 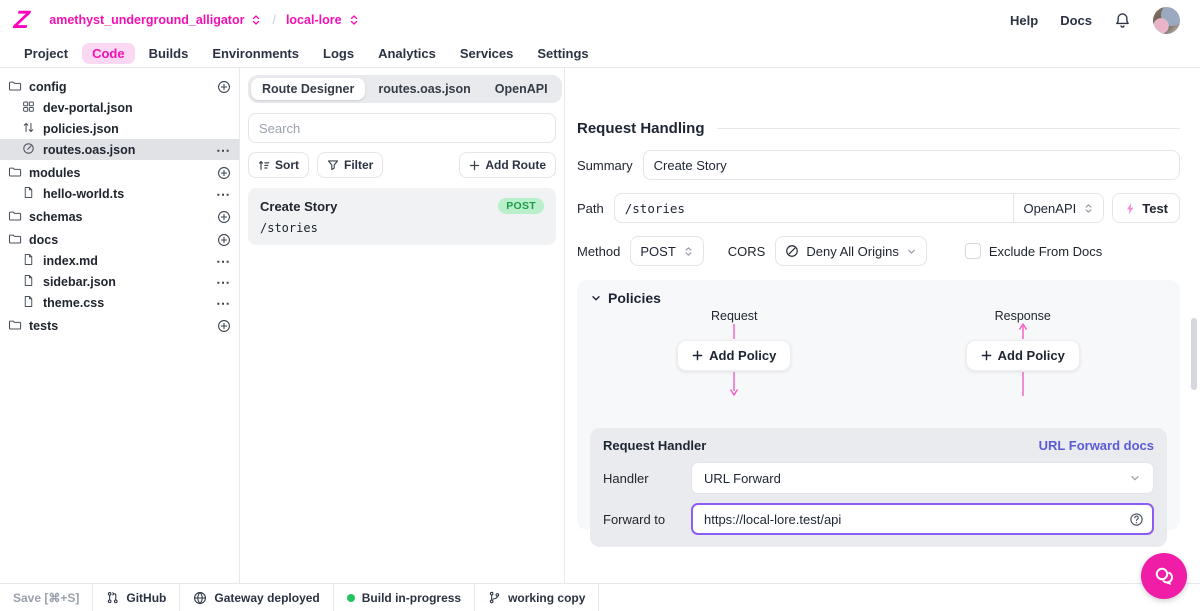 What do you see at coordinates (878, 298) in the screenshot?
I see `policies-collapse-toggle: Policies` at bounding box center [878, 298].